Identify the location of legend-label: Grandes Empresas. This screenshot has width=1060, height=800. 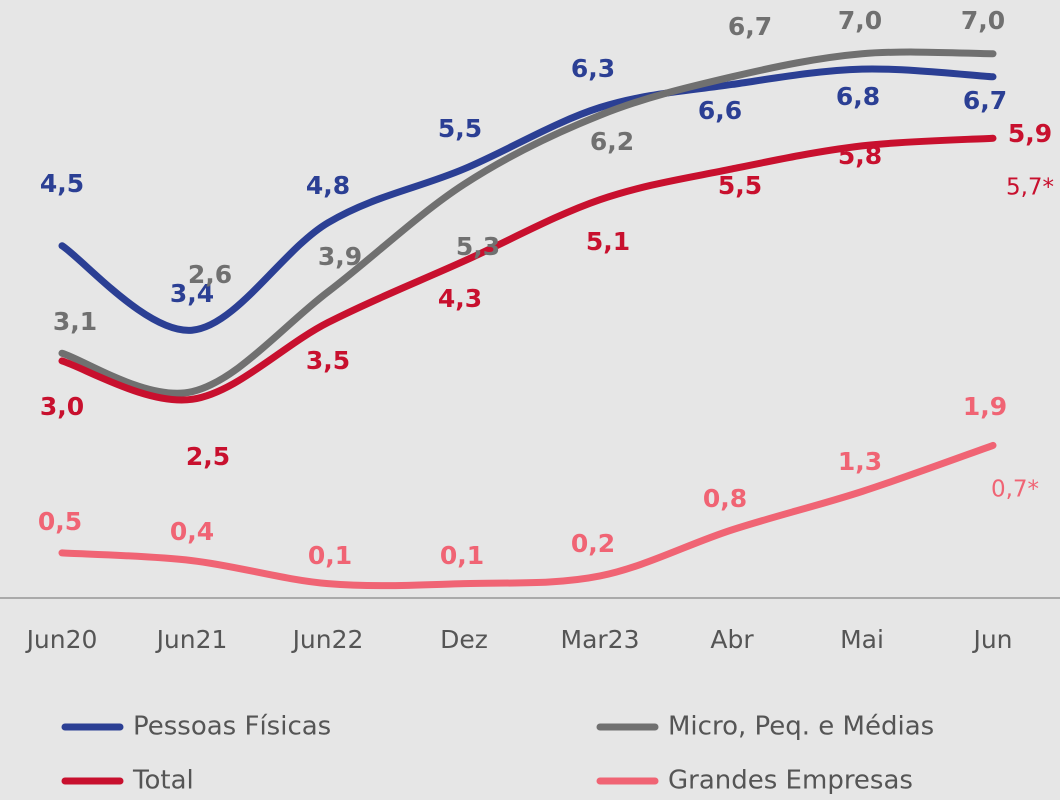
(790, 781).